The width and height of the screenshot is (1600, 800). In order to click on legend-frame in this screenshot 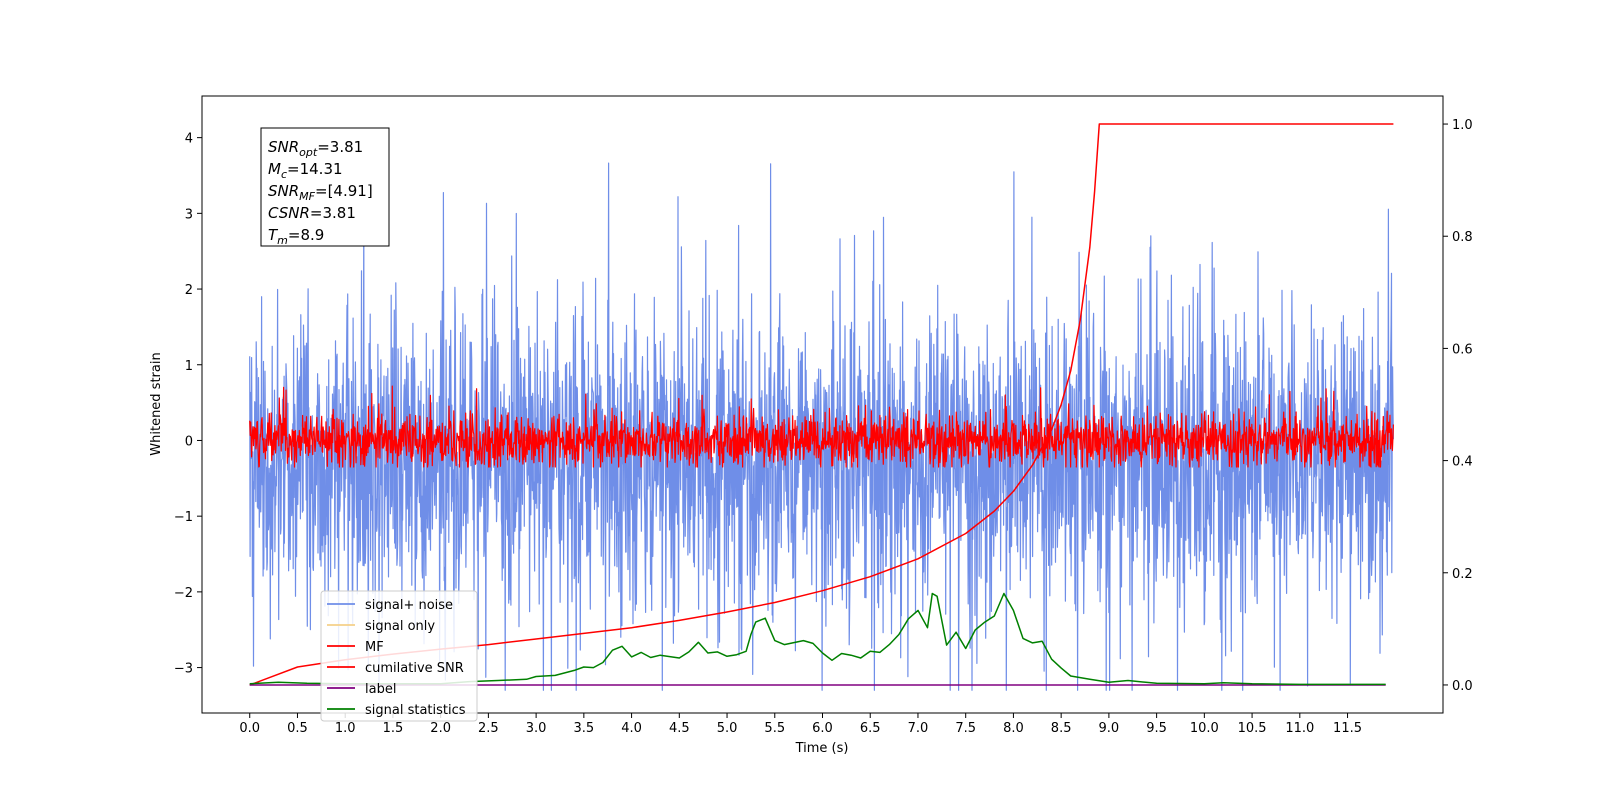, I will do `click(399, 656)`.